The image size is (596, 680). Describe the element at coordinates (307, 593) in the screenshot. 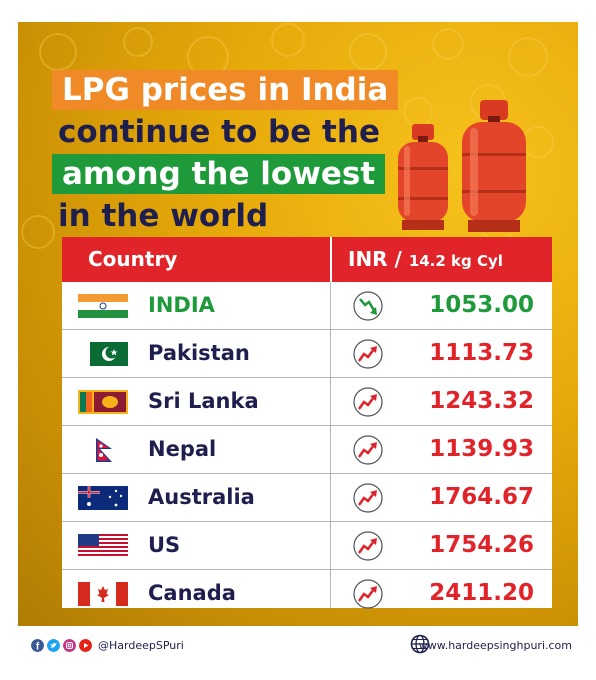

I see `table-row-canada: Canada 2411.20` at that location.